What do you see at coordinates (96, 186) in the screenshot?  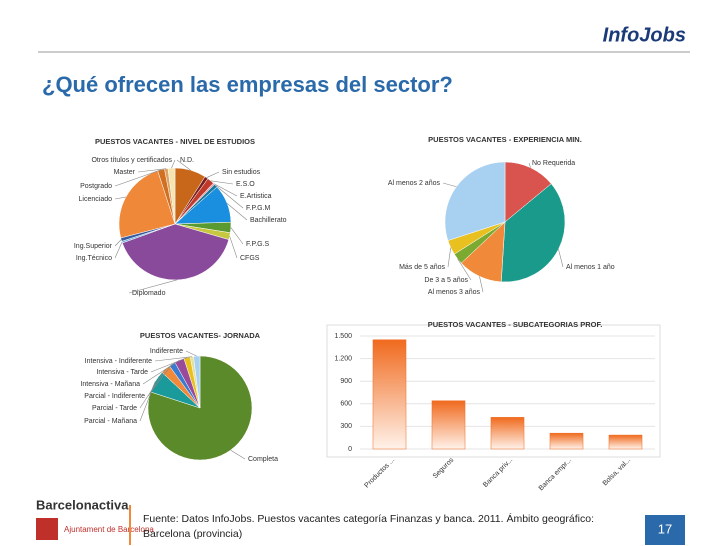 I see `slice-label: Postgrado` at bounding box center [96, 186].